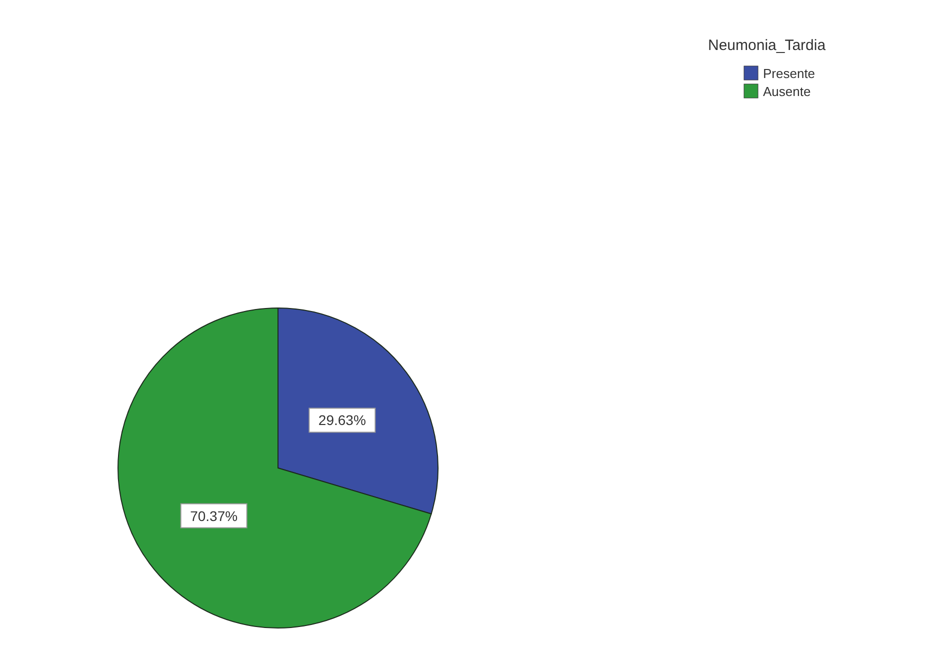 The image size is (925, 671). I want to click on legend-label: Ausente, so click(787, 91).